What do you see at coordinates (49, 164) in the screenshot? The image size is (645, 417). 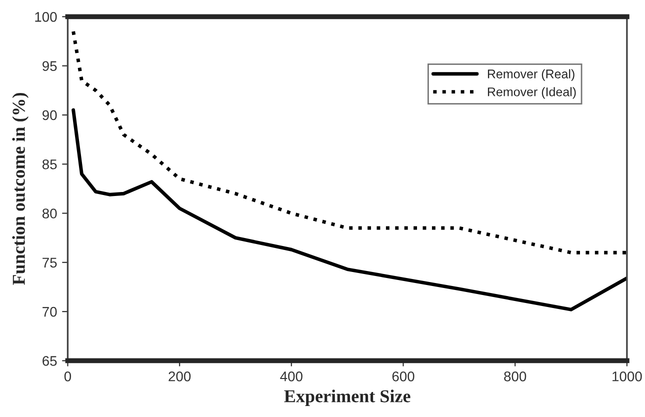 I see `y-tick-label: 85` at bounding box center [49, 164].